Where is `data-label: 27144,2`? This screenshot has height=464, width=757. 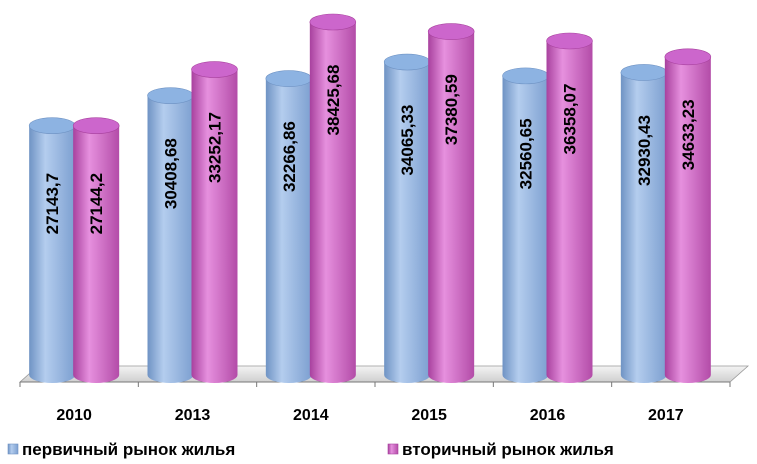
data-label: 27144,2 is located at coordinates (96, 203).